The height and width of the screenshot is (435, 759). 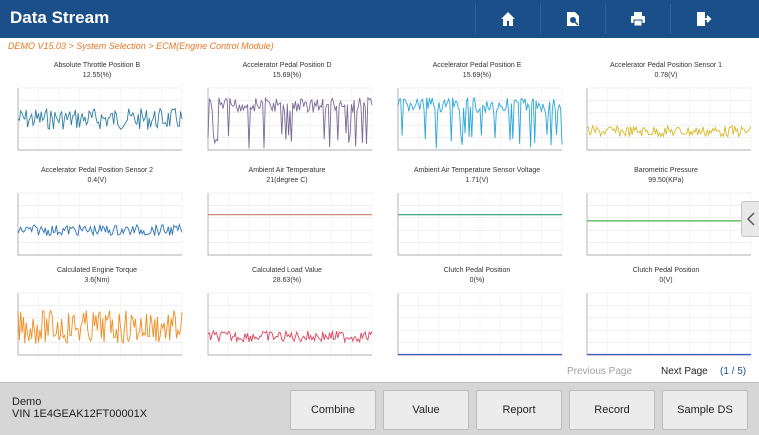 What do you see at coordinates (666, 280) in the screenshot?
I see `chart-value: 0(V)` at bounding box center [666, 280].